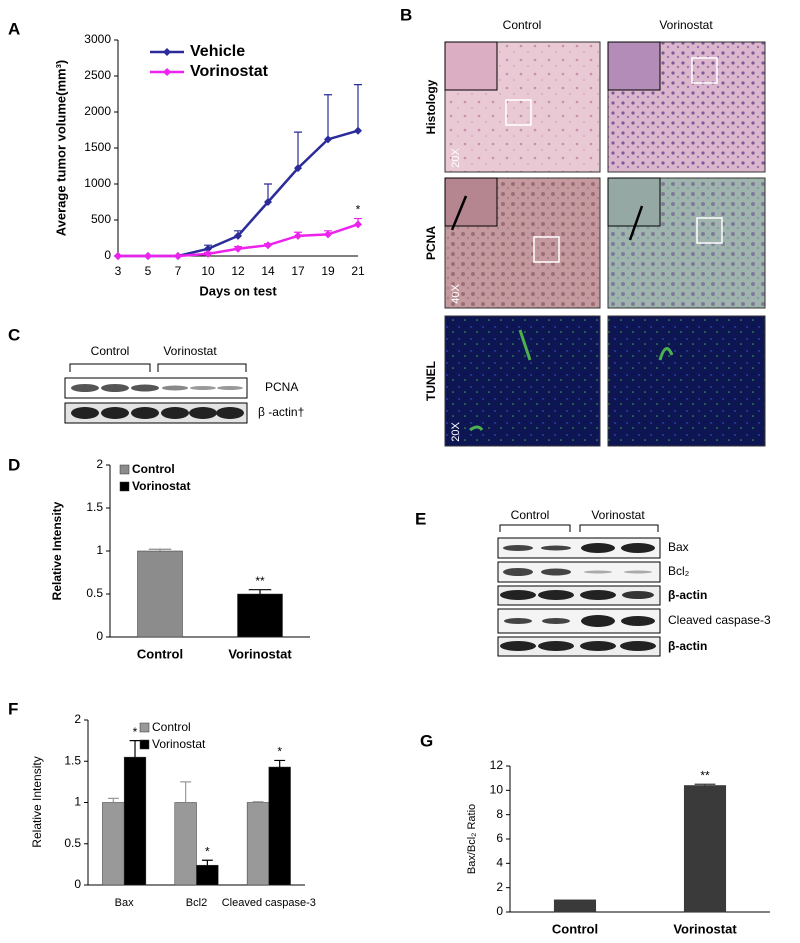  I want to click on band-label: PCNA, so click(281, 387).